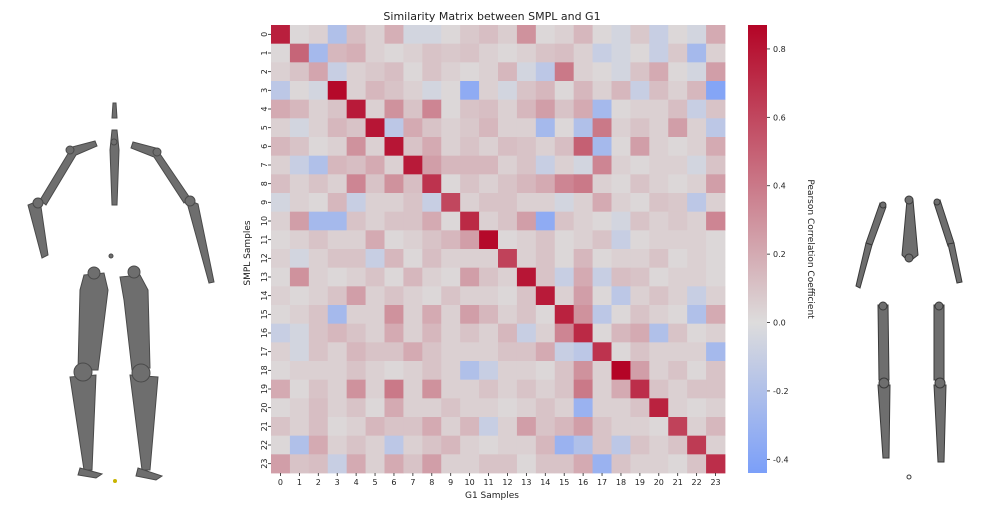  What do you see at coordinates (264, 258) in the screenshot?
I see `y-tick-label: 12` at bounding box center [264, 258].